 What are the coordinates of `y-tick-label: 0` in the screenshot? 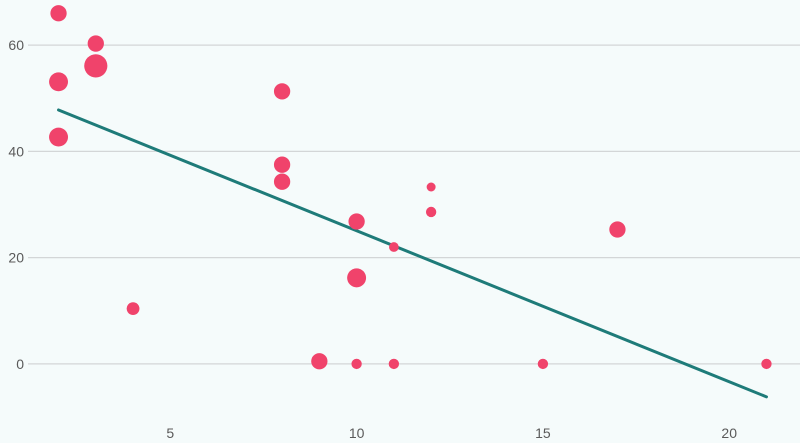 It's located at (20, 364).